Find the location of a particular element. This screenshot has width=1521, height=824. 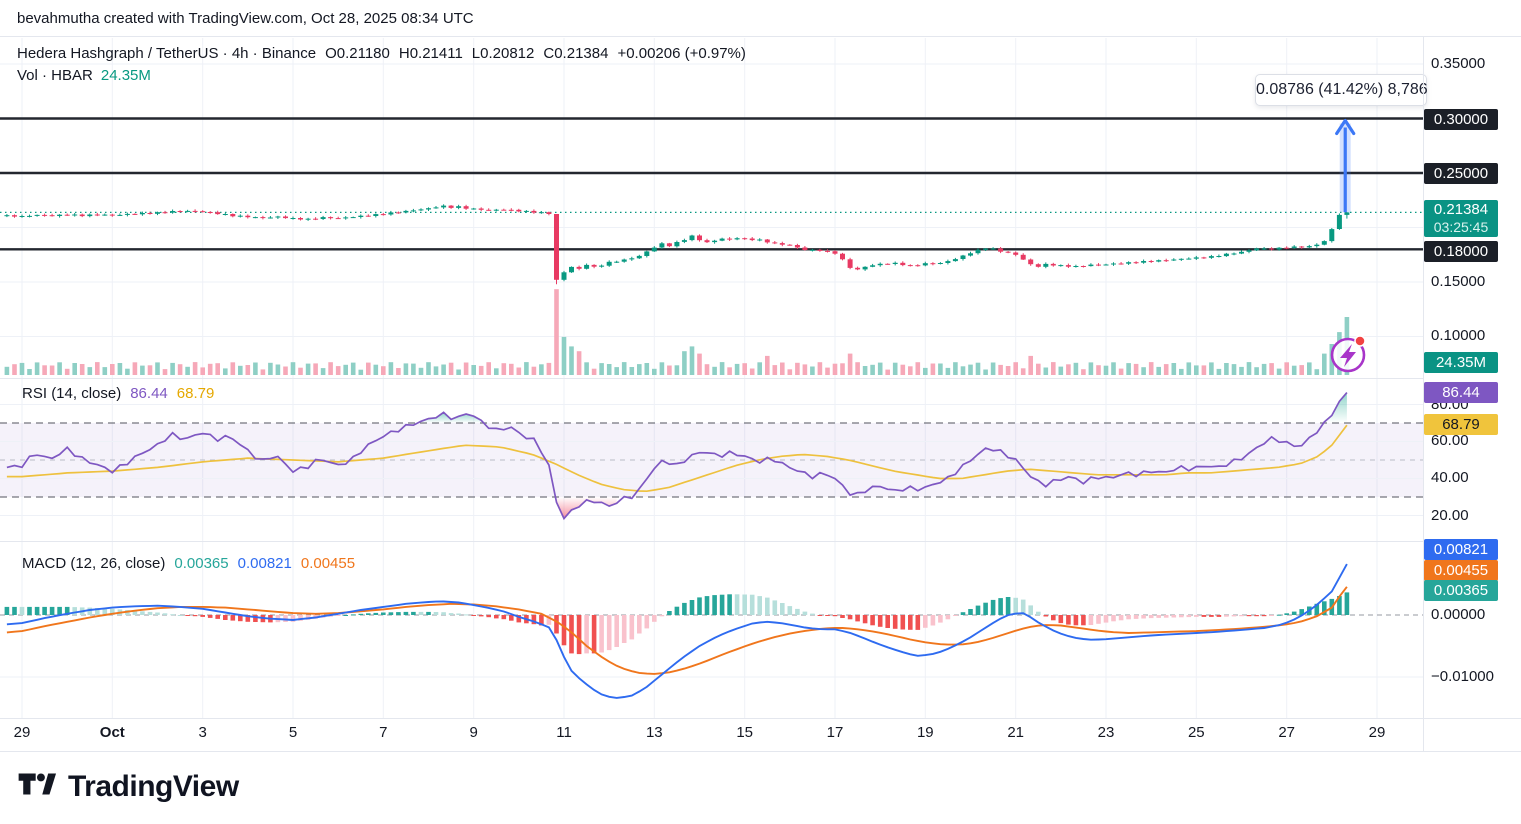

time-tick-label: 7 is located at coordinates (383, 732).